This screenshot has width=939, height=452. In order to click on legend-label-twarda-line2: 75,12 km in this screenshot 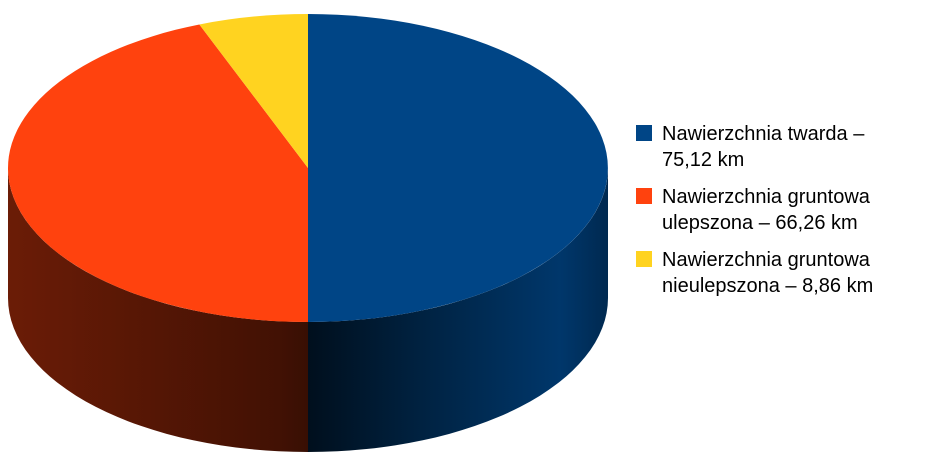, I will do `click(703, 160)`.